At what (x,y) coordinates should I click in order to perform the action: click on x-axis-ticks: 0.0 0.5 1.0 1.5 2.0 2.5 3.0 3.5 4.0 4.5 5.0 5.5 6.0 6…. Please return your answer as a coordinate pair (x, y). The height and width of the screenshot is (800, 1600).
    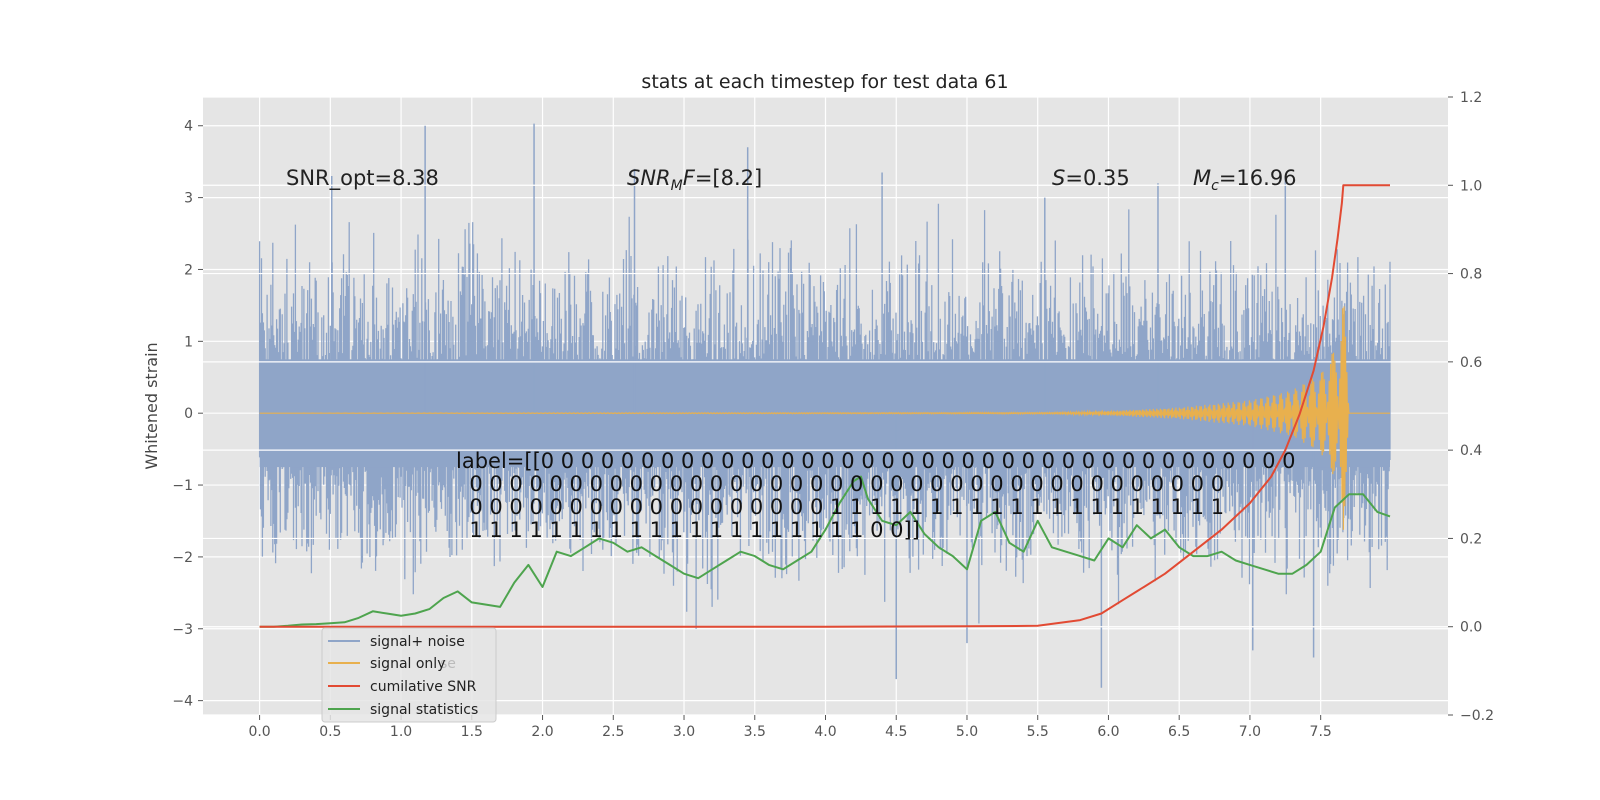
    Looking at the image, I should click on (790, 727).